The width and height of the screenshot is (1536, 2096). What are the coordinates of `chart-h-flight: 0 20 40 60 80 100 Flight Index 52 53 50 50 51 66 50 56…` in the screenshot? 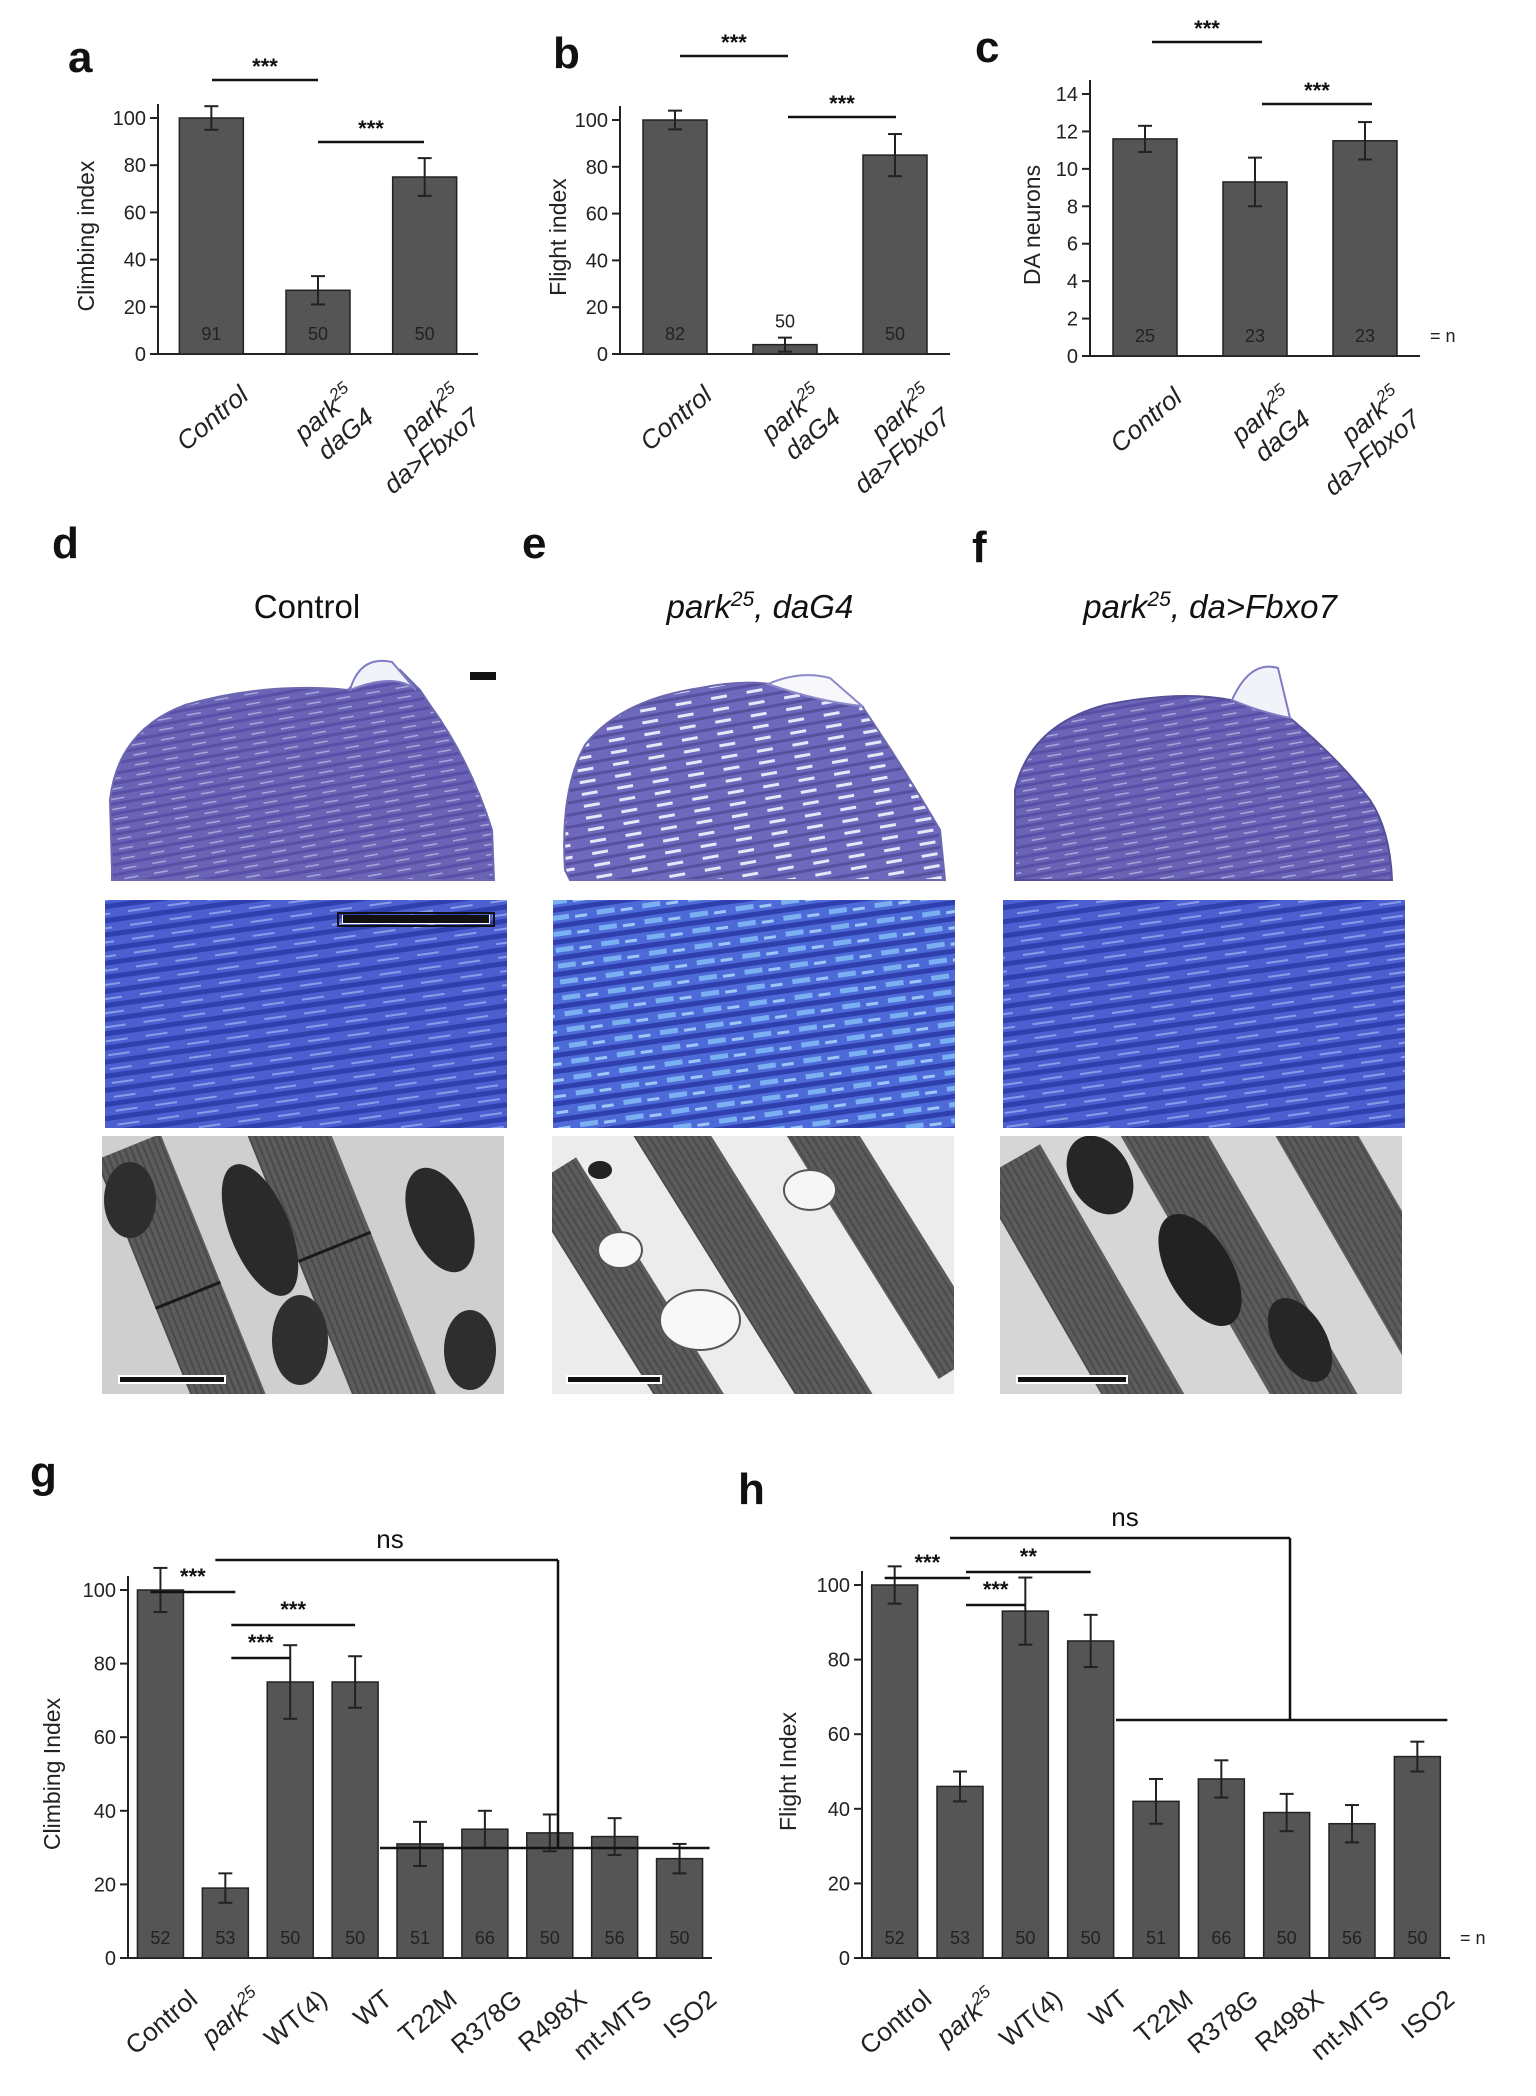 It's located at (1130, 1784).